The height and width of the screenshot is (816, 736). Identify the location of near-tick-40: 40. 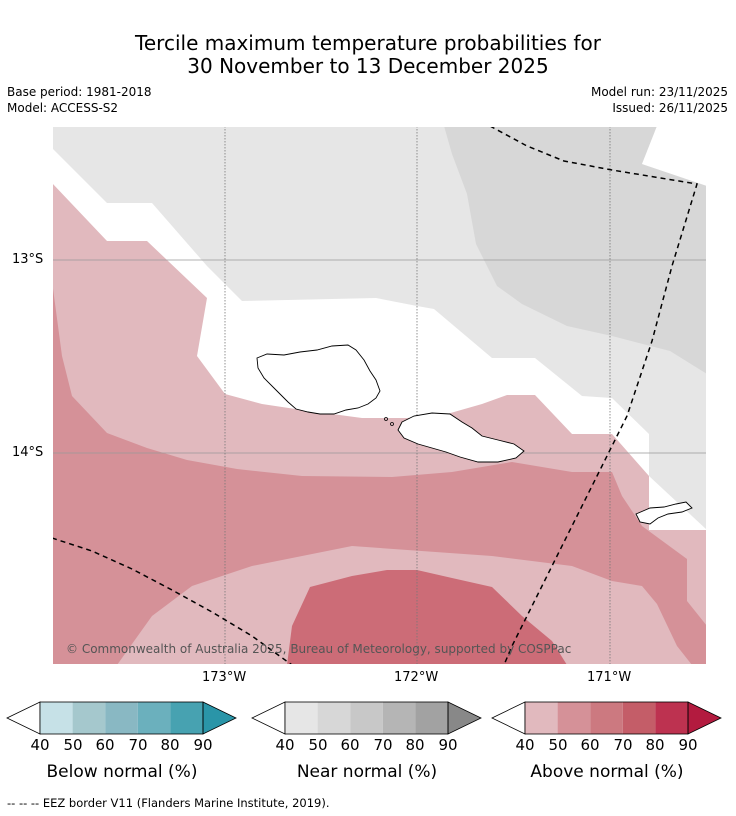
(285, 745).